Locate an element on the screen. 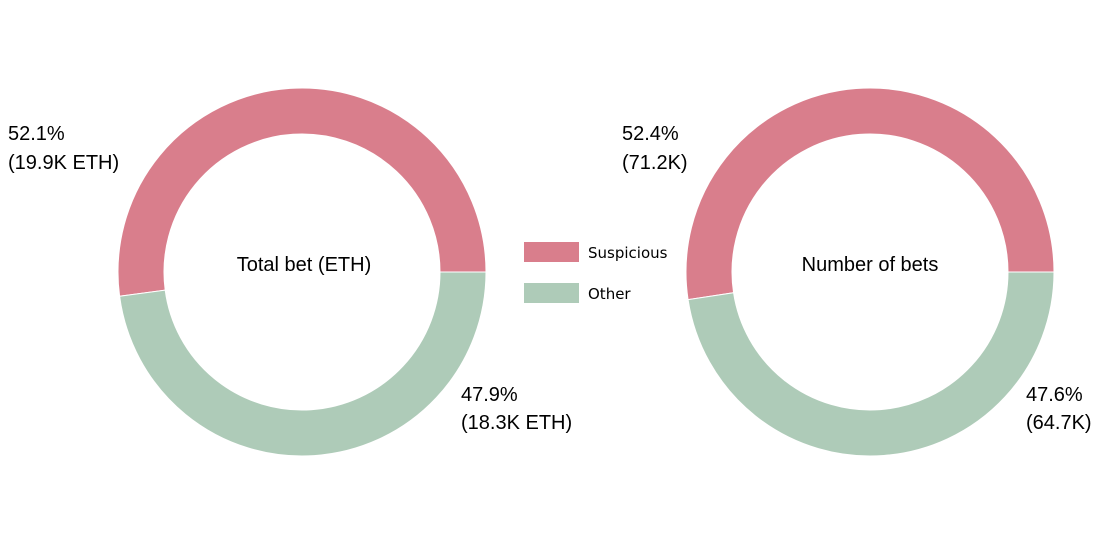 Image resolution: width=1110 pixels, height=540 pixels. slice-pct-label-number-of-bets-other: 47.6% is located at coordinates (1054, 395).